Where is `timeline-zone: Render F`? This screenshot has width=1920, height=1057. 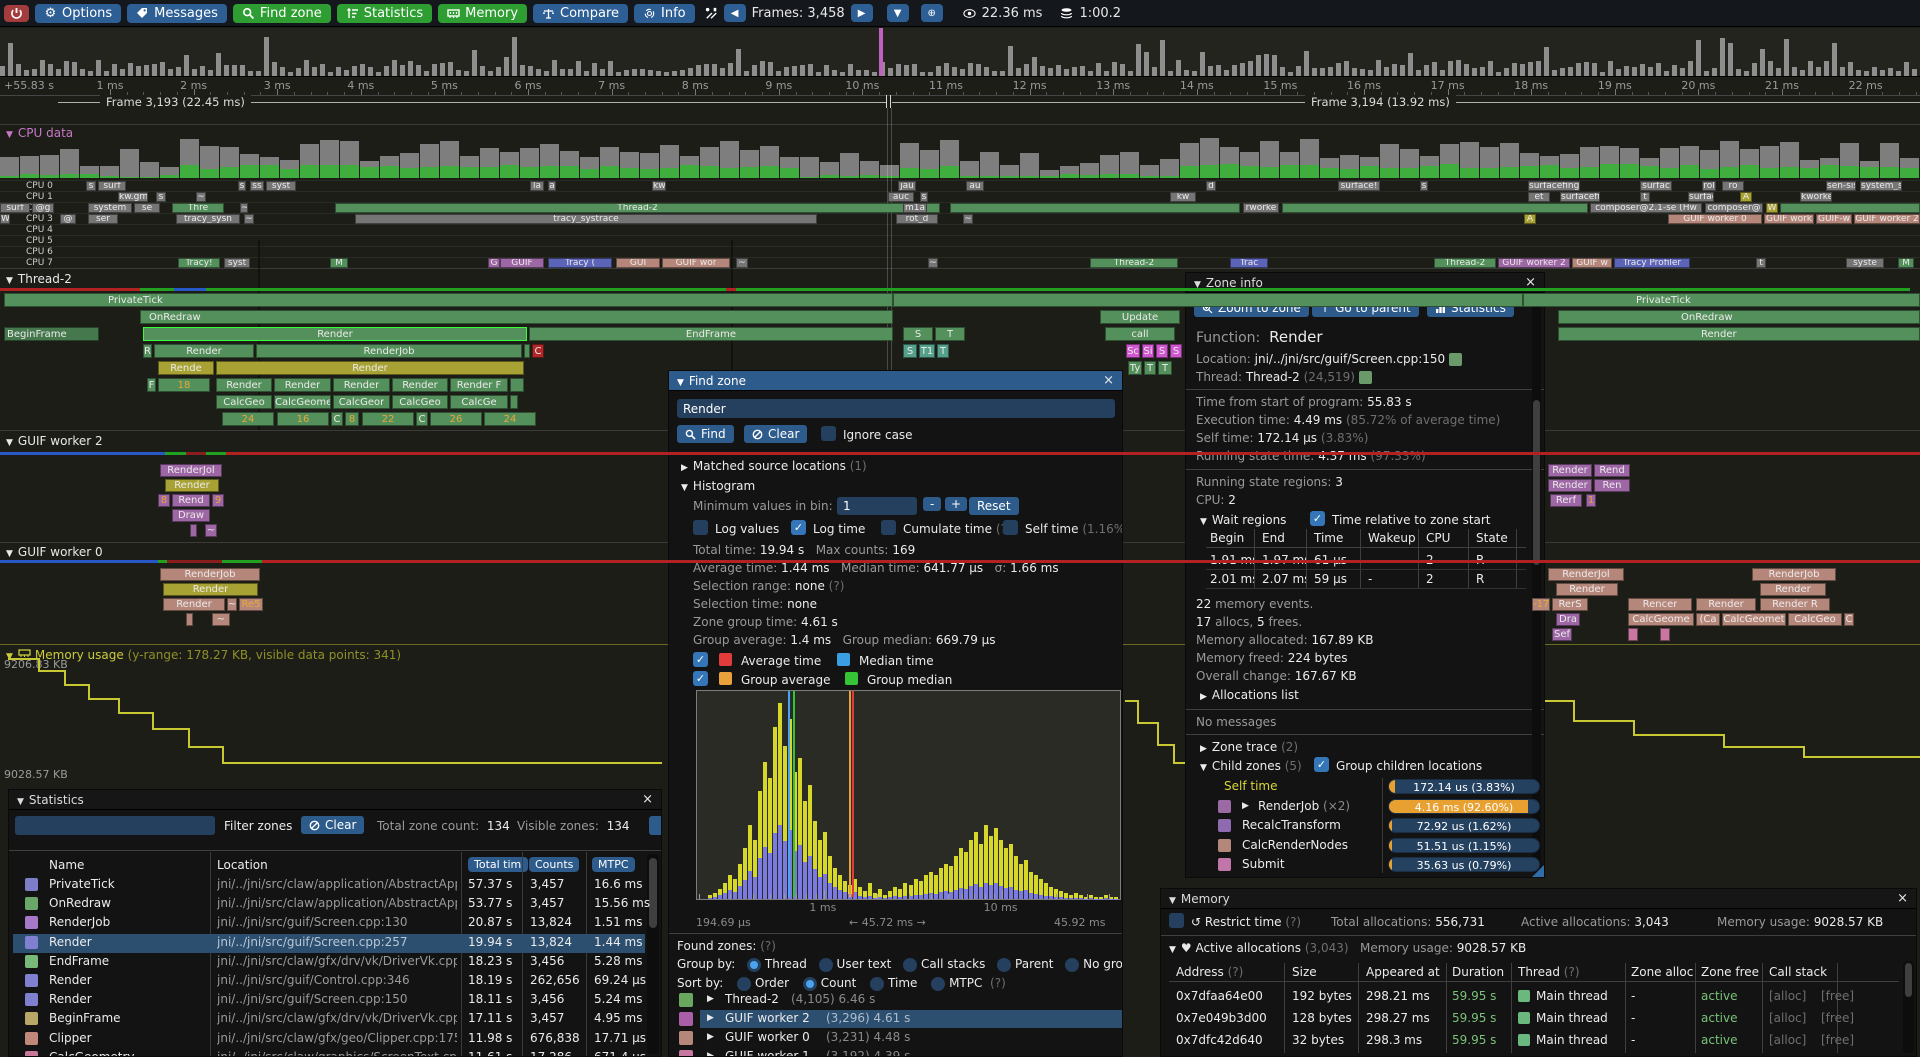
timeline-zone: Render F is located at coordinates (479, 385).